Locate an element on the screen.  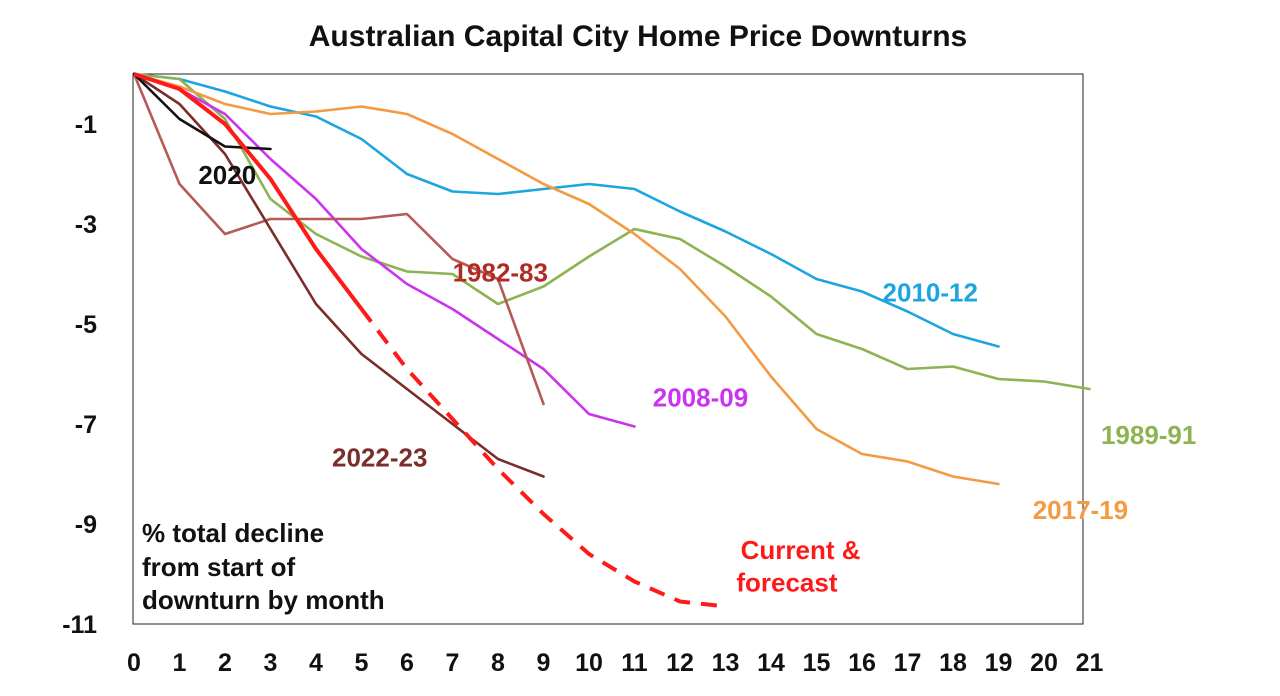
x-tick-label: 14 is located at coordinates (771, 663).